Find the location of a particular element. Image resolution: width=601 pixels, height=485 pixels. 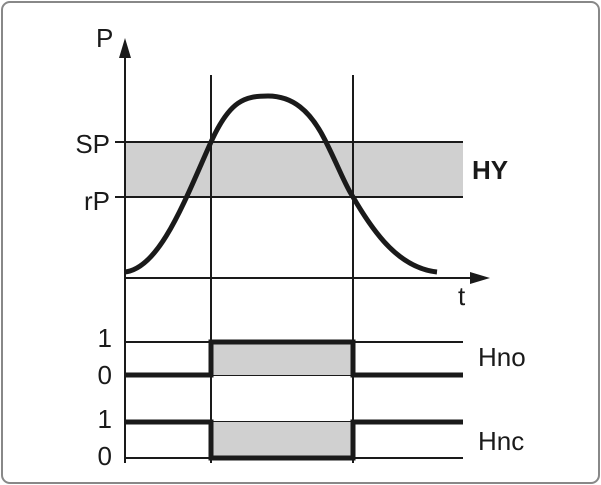

hysteresis-band is located at coordinates (294, 169).